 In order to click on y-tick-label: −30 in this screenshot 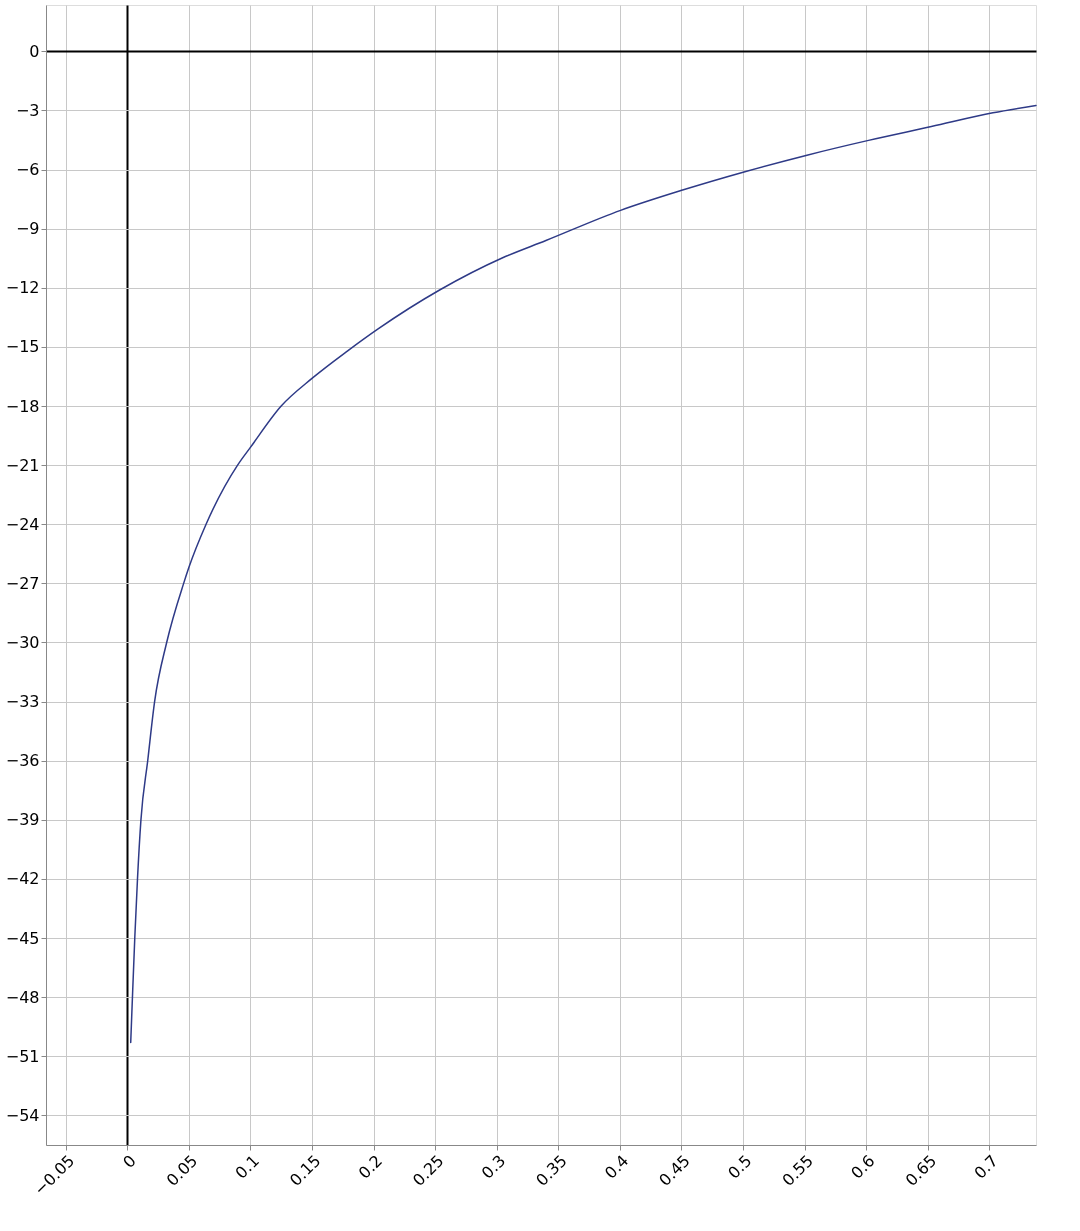, I will do `click(22, 642)`.